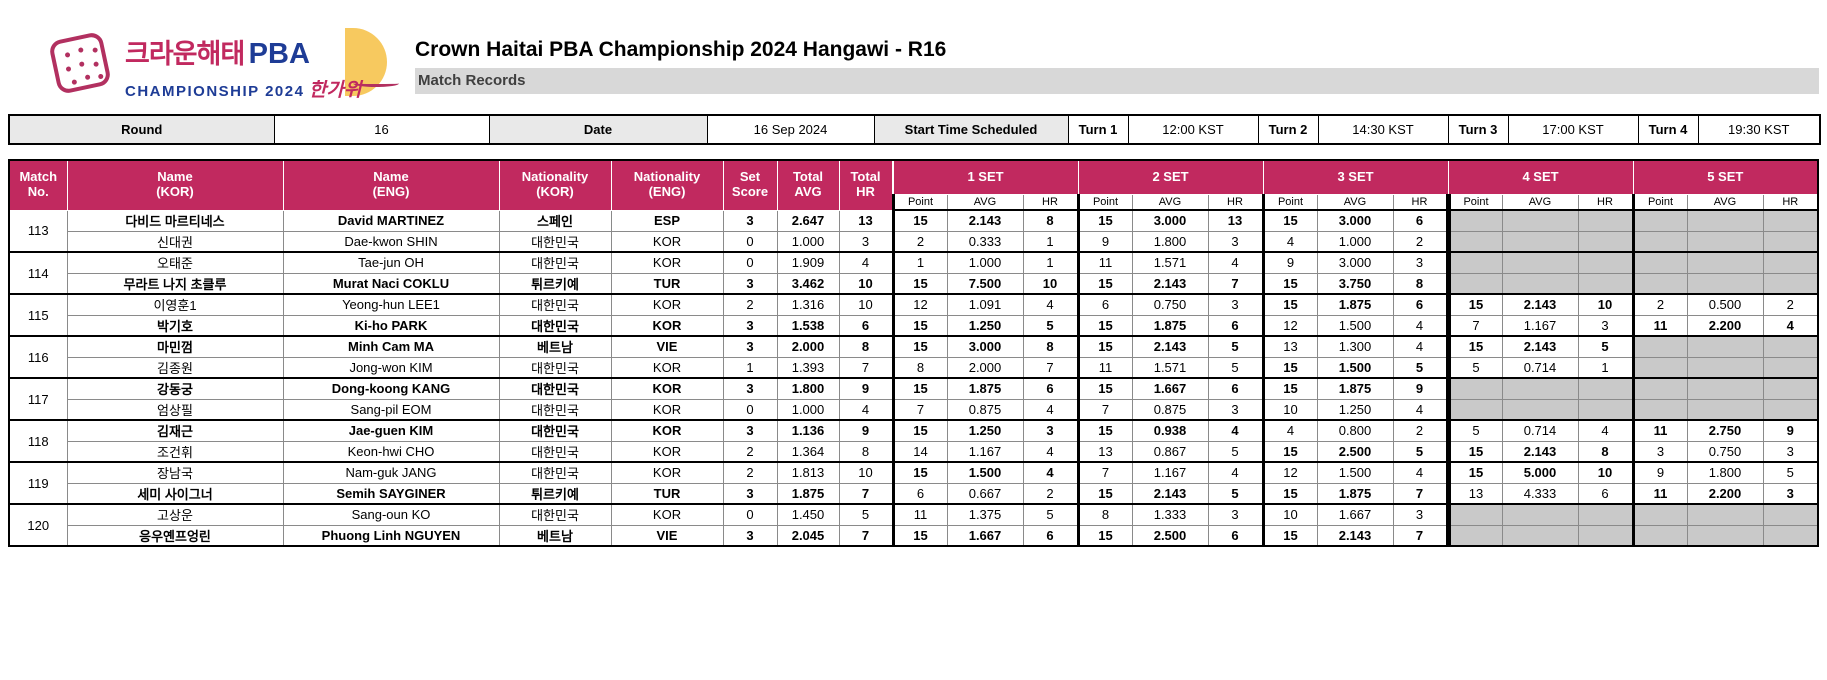 Image resolution: width=1827 pixels, height=680 pixels. What do you see at coordinates (1725, 202) in the screenshot?
I see `set-5-sub-header-avg: AVG` at bounding box center [1725, 202].